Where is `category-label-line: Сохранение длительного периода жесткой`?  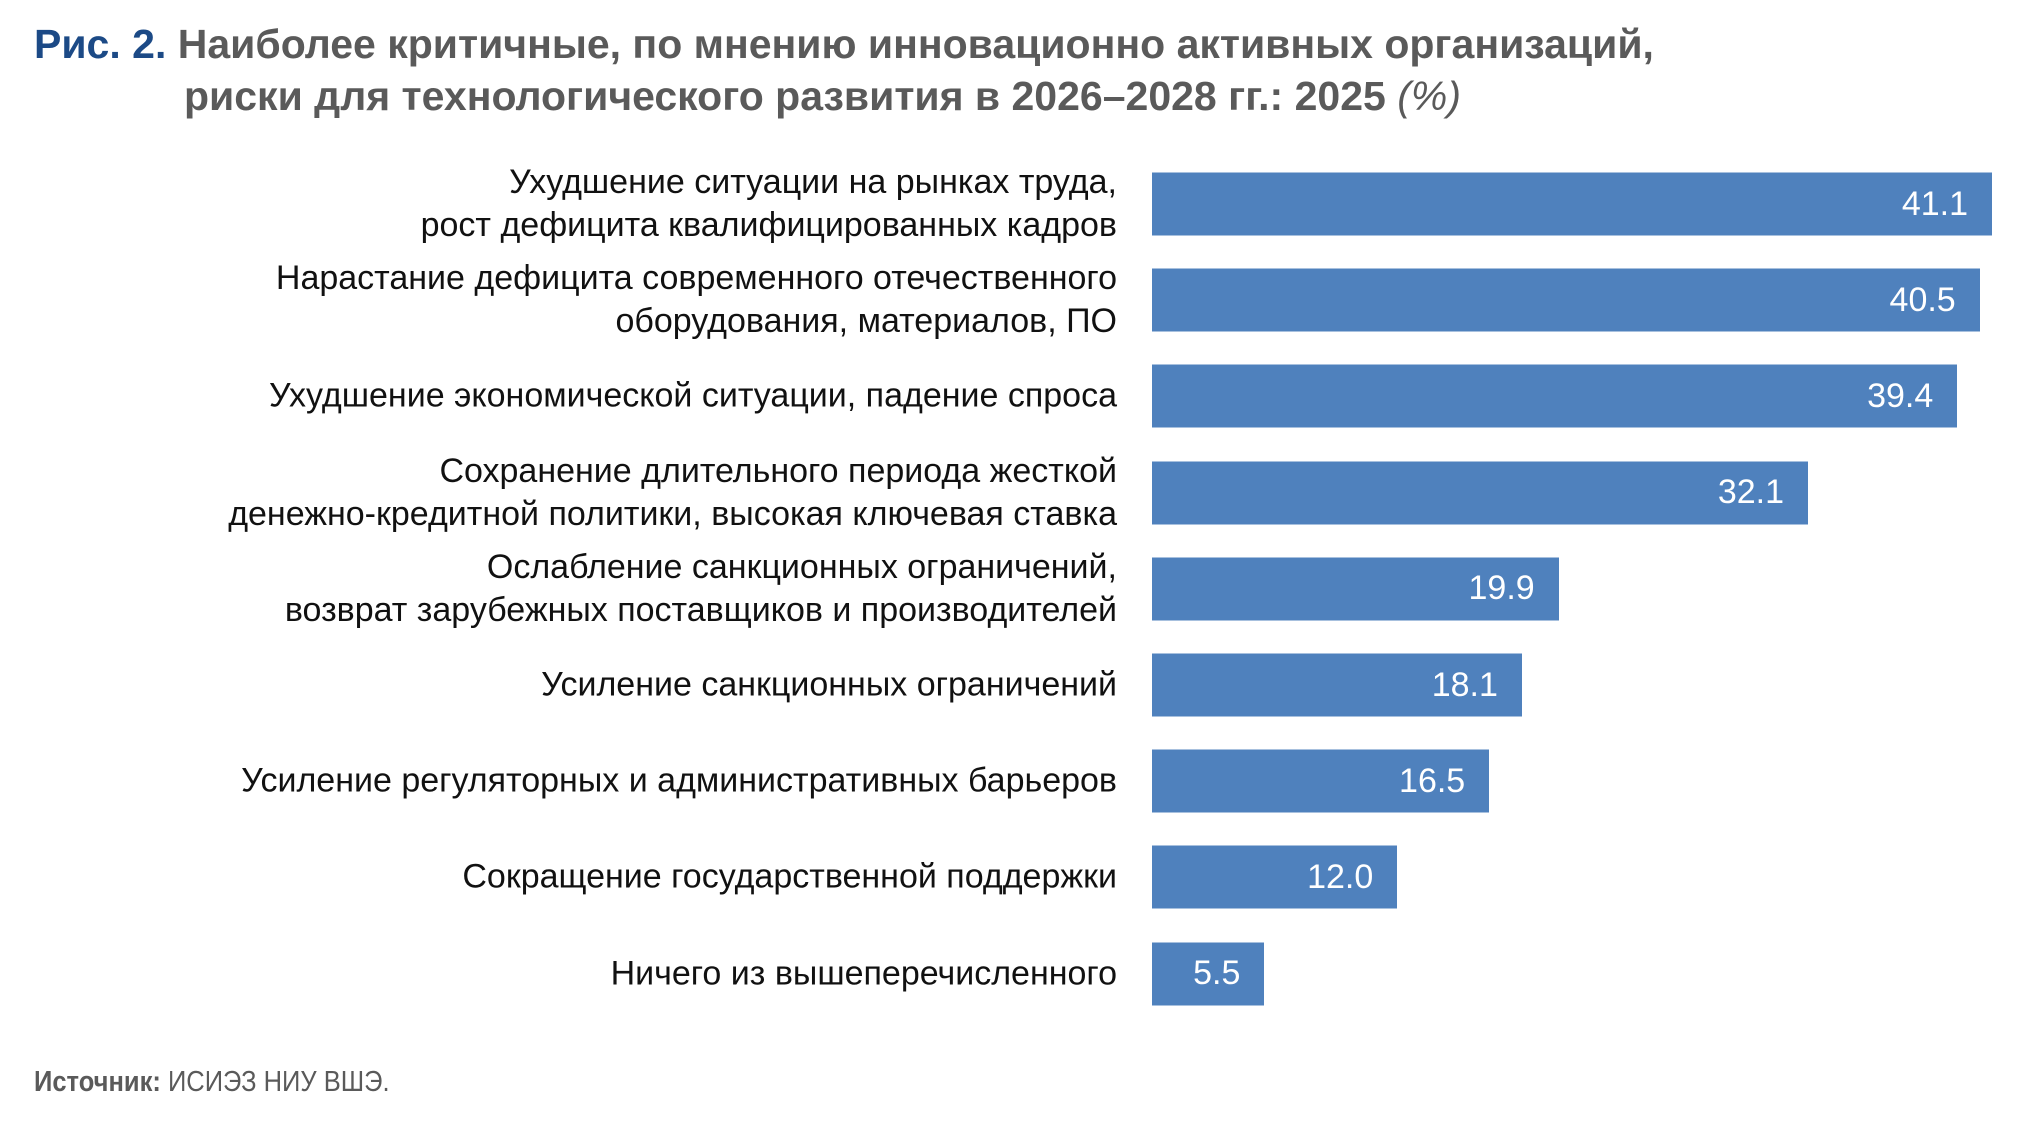
category-label-line: Сохранение длительного периода жесткой is located at coordinates (778, 470).